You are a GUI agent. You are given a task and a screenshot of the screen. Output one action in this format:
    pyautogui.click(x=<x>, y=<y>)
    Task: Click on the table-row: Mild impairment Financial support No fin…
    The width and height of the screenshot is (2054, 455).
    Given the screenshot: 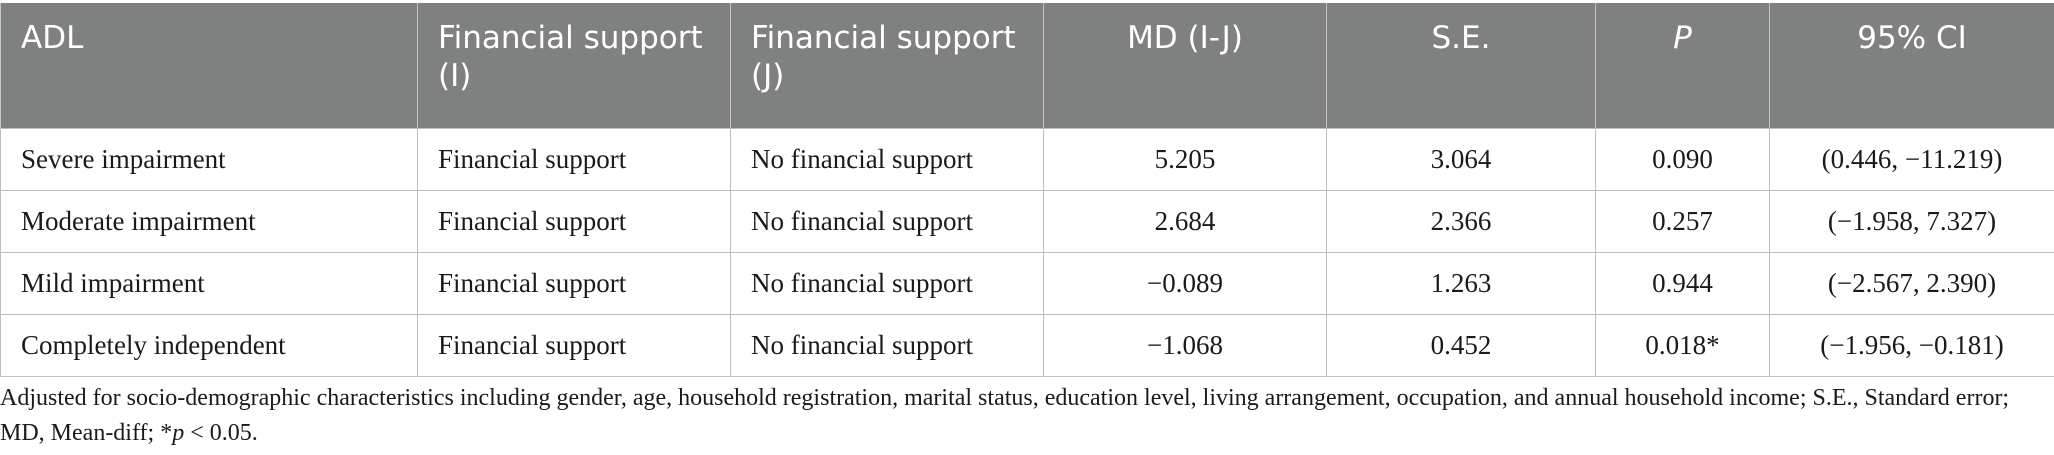 What is the action you would take?
    pyautogui.click(x=1027, y=283)
    